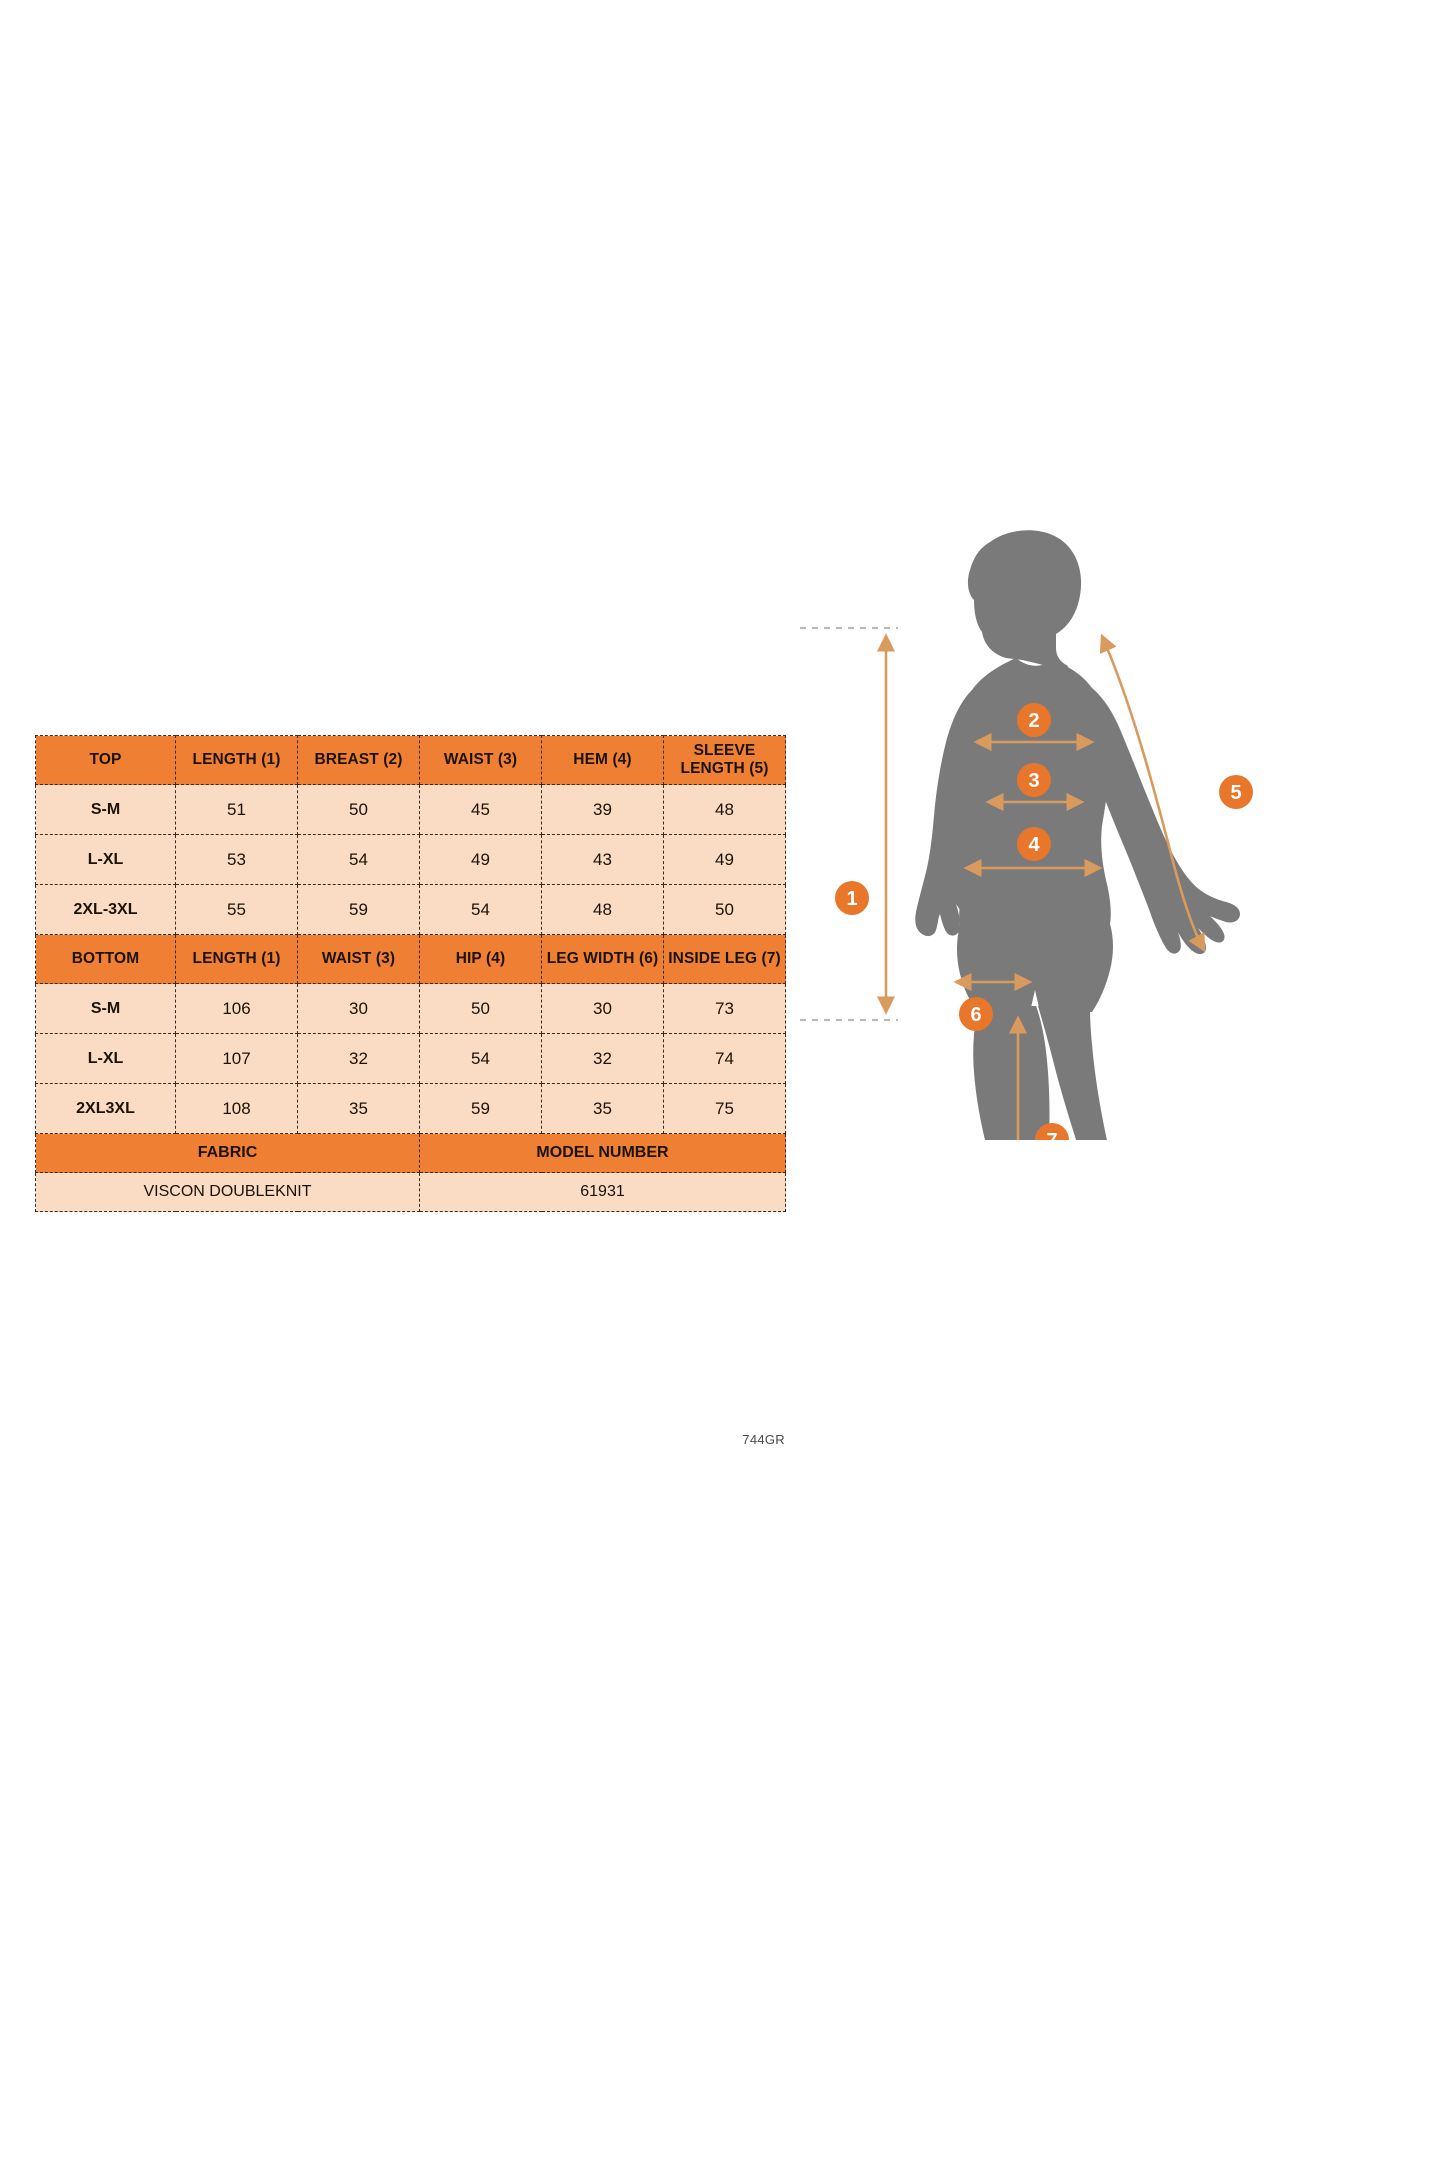  Describe the element at coordinates (358, 760) in the screenshot. I see `header-top-breast: BREAST (2)` at that location.